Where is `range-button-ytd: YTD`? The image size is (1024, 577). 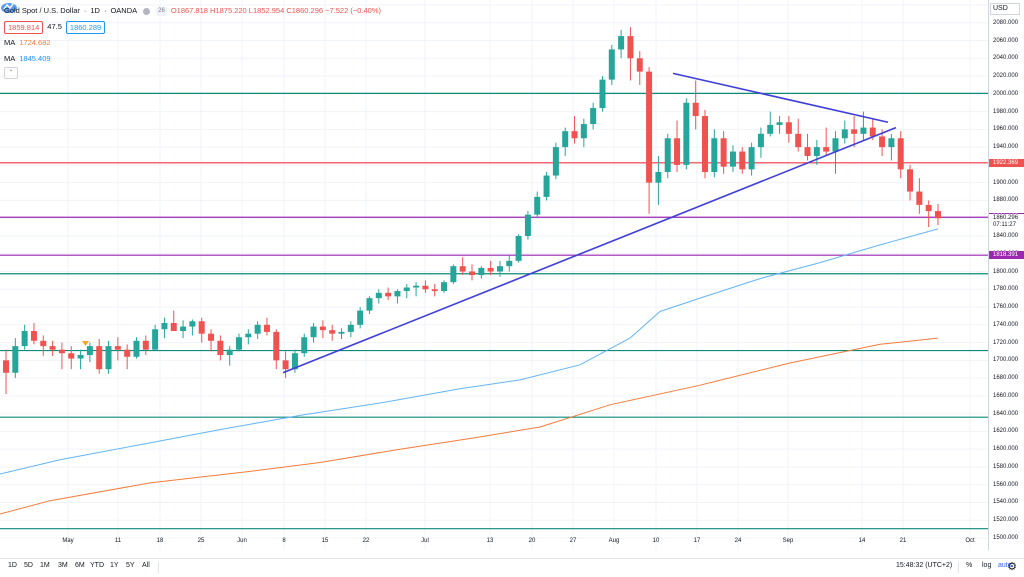
range-button-ytd: YTD is located at coordinates (97, 565).